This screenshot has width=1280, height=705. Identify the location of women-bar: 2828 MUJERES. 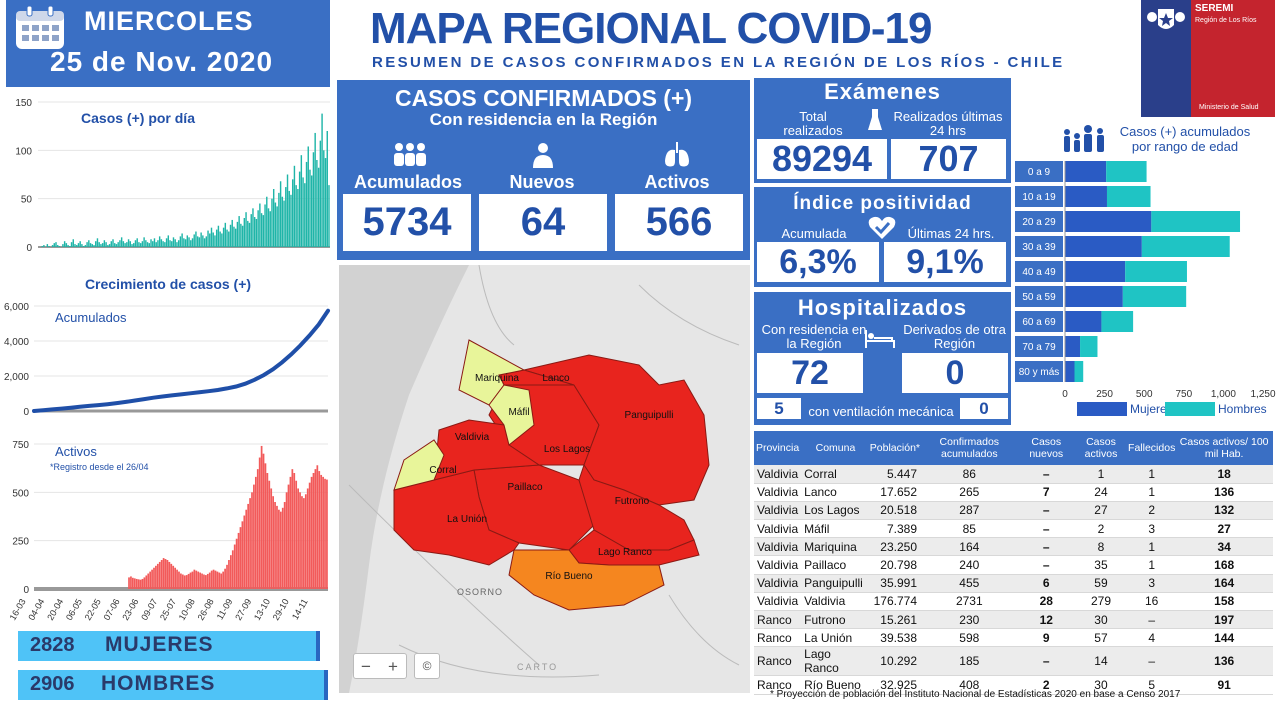
(169, 646).